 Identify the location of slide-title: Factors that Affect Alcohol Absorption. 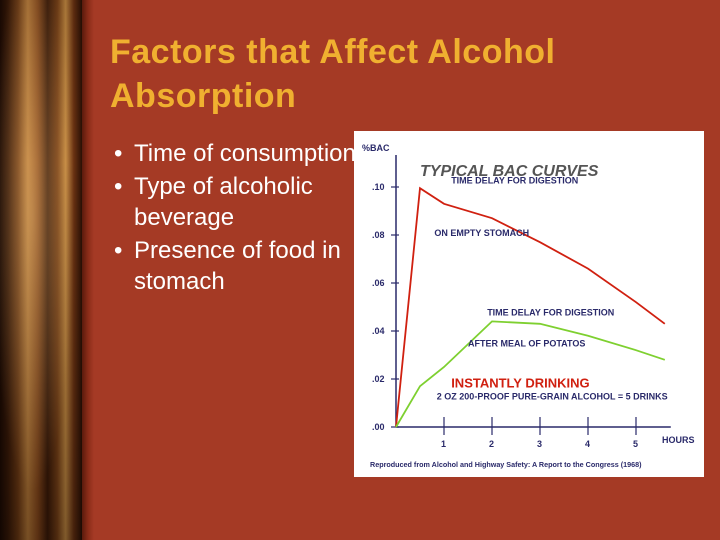
(333, 74).